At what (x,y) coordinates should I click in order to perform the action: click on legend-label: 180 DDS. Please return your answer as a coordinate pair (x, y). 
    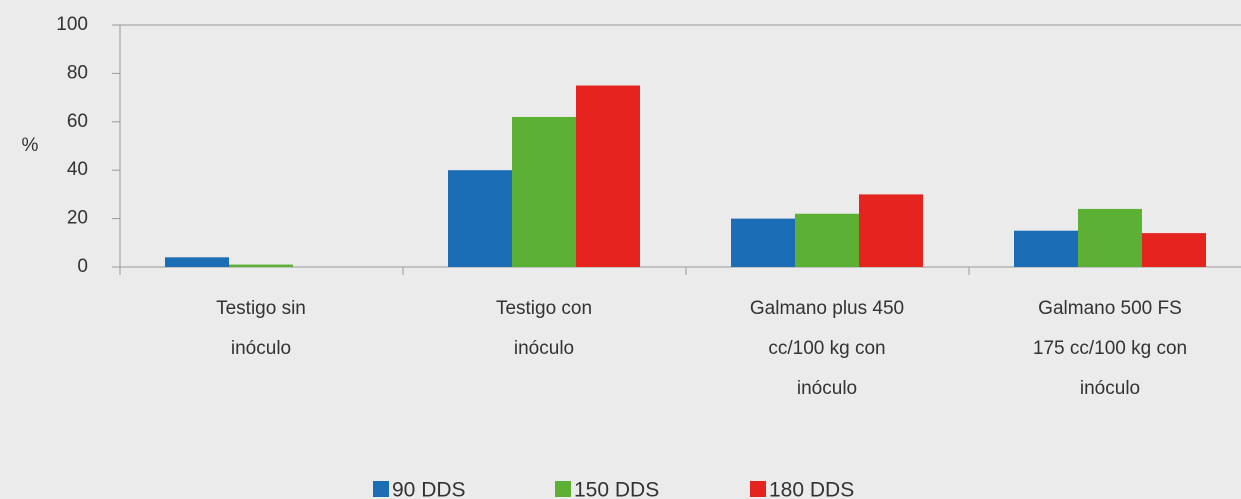
    Looking at the image, I should click on (811, 489).